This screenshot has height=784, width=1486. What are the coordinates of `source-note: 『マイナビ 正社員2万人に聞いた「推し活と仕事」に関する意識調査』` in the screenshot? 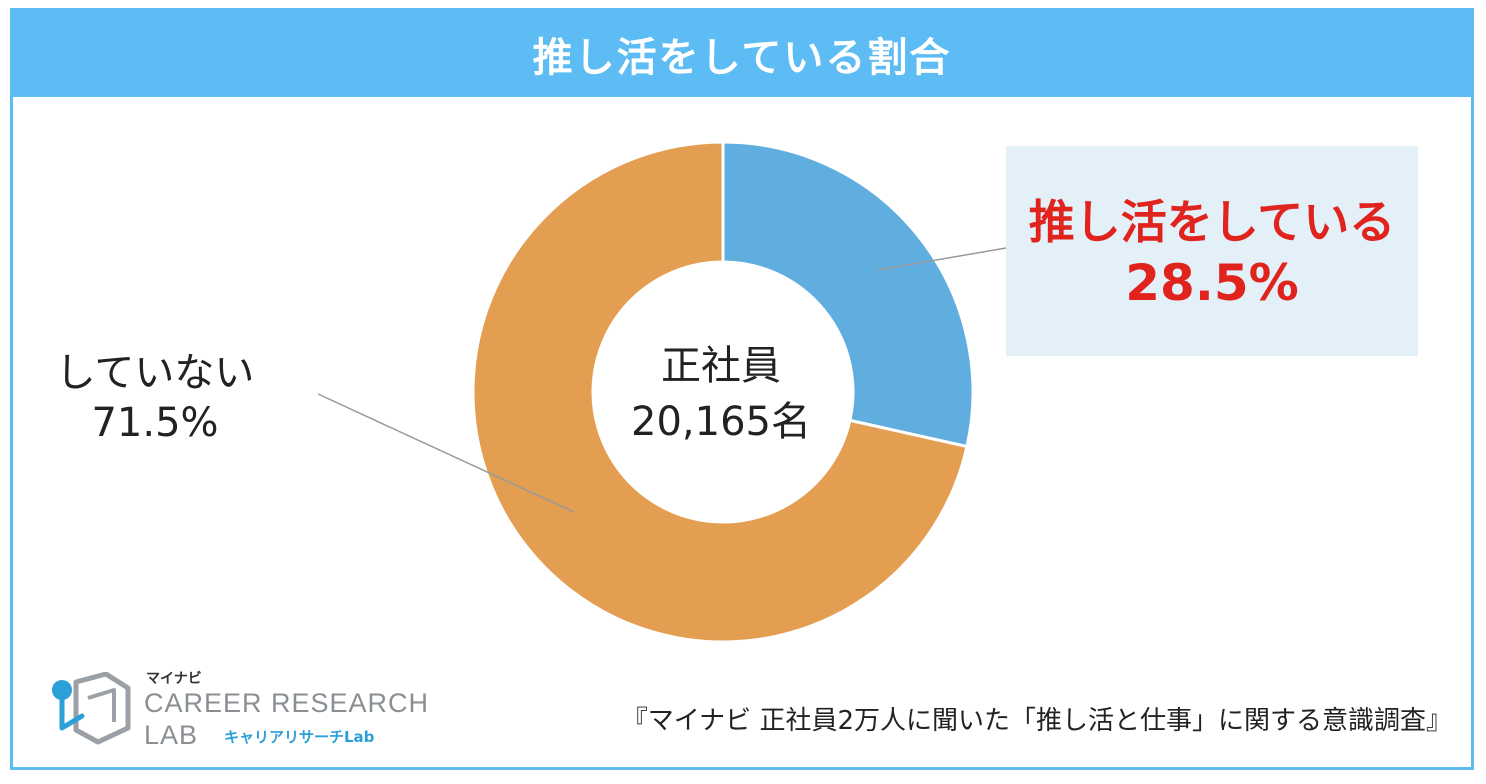 It's located at (1036, 721).